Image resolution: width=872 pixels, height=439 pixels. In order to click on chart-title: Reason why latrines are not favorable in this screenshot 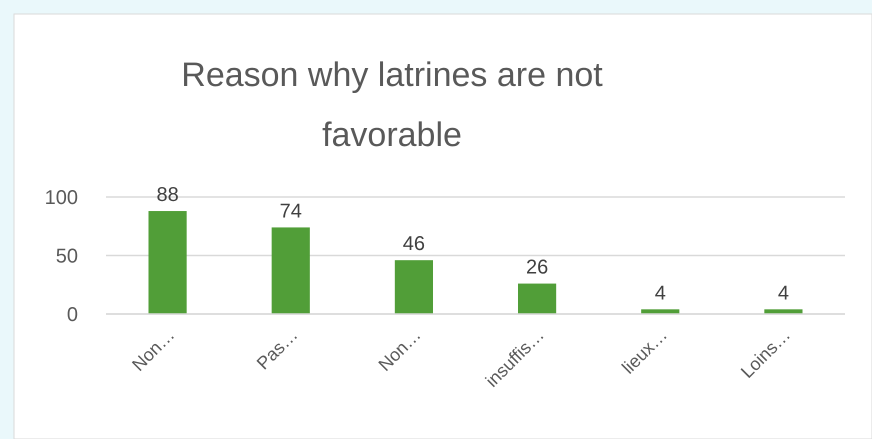, I will do `click(392, 105)`.